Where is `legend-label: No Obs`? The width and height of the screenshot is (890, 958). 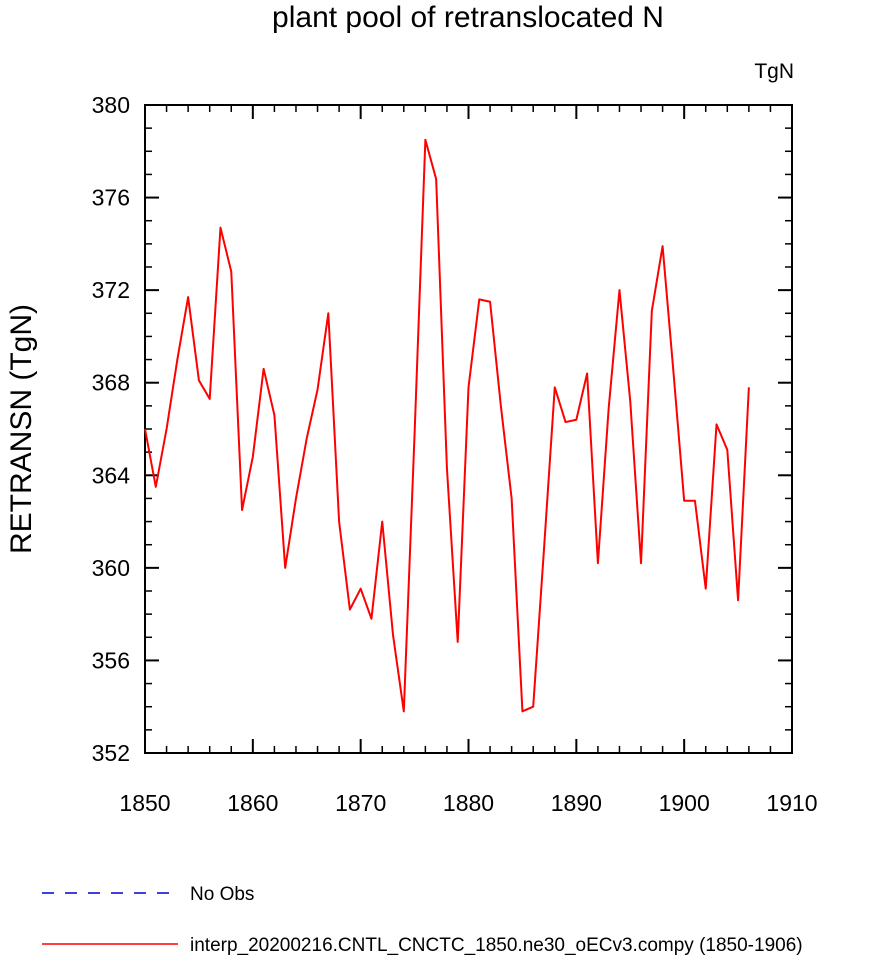 legend-label: No Obs is located at coordinates (222, 894).